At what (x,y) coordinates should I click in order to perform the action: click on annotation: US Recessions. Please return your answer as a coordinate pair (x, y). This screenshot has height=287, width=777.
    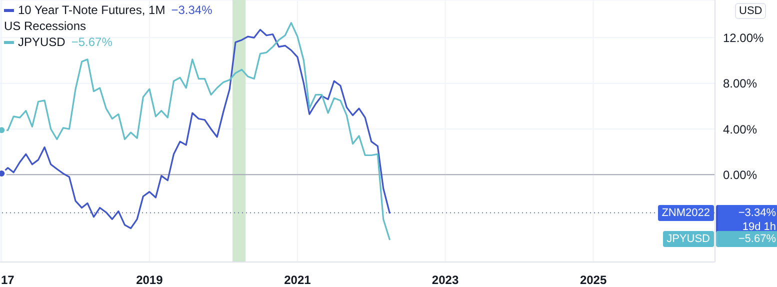
    Looking at the image, I should click on (46, 26).